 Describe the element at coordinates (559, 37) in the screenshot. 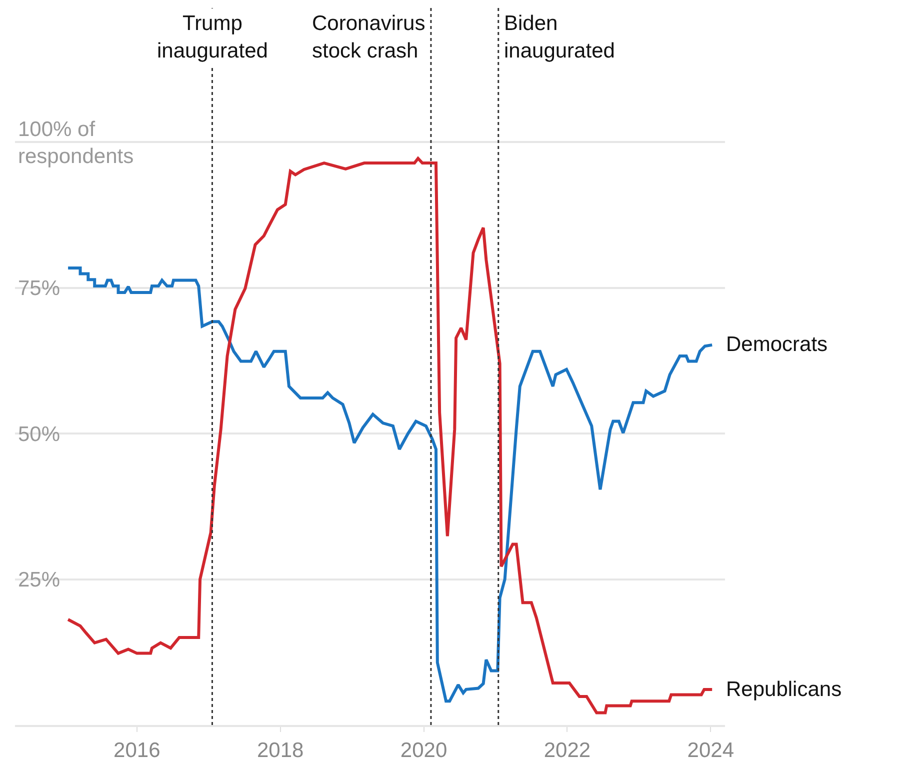

I see `ref-line-label: Biden inaugurated` at that location.